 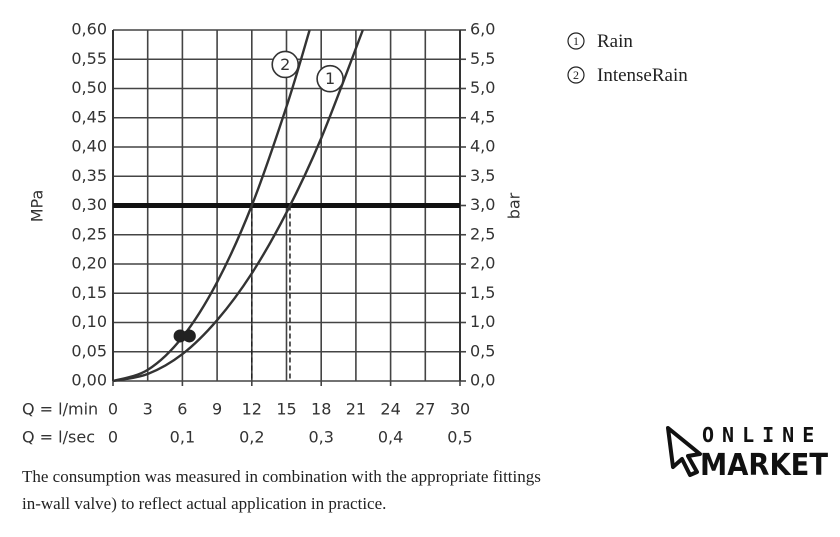 What do you see at coordinates (482, 292) in the screenshot?
I see `y2-tick-label: 1,5` at bounding box center [482, 292].